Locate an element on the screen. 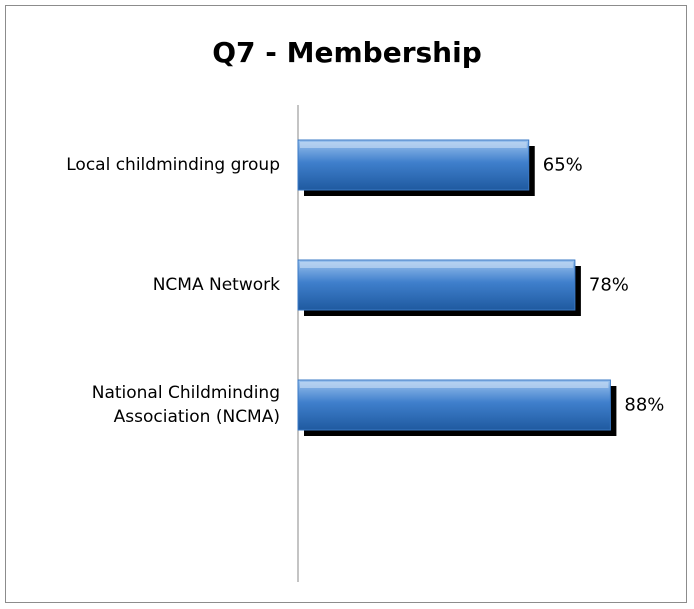  y-tick-label: Local childminding group is located at coordinates (173, 165).